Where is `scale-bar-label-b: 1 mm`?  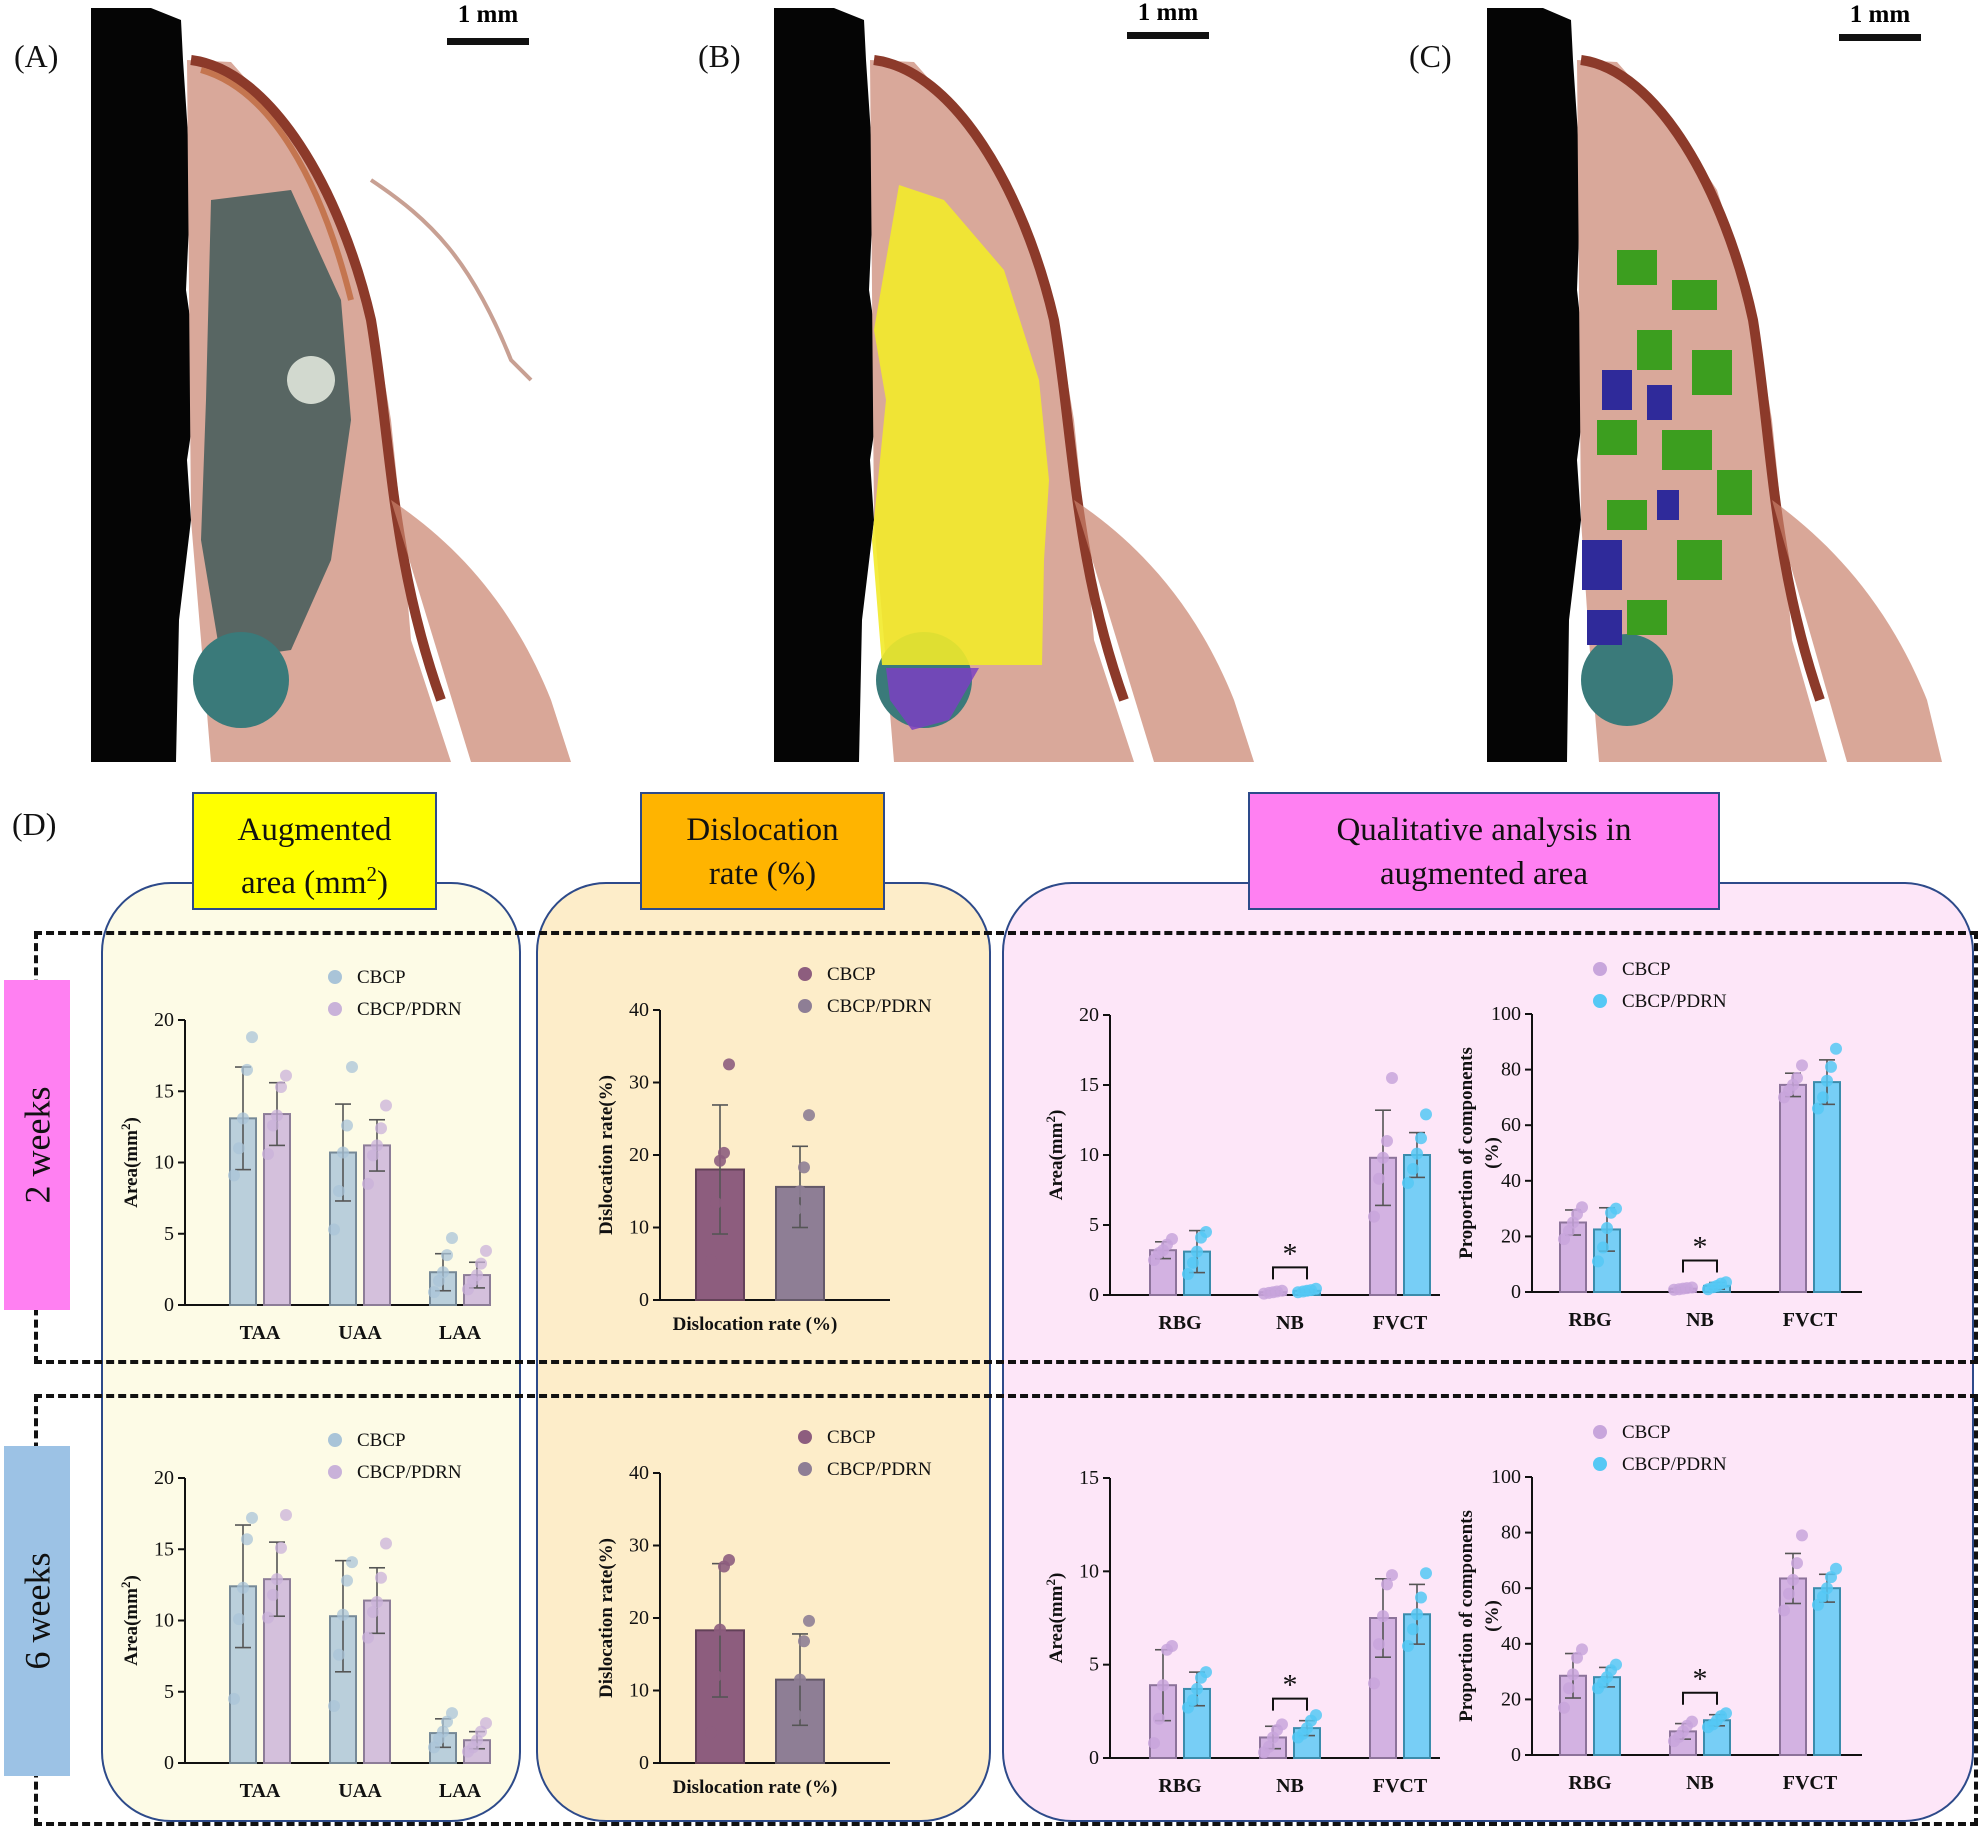
scale-bar-label-b: 1 mm is located at coordinates (1168, 13).